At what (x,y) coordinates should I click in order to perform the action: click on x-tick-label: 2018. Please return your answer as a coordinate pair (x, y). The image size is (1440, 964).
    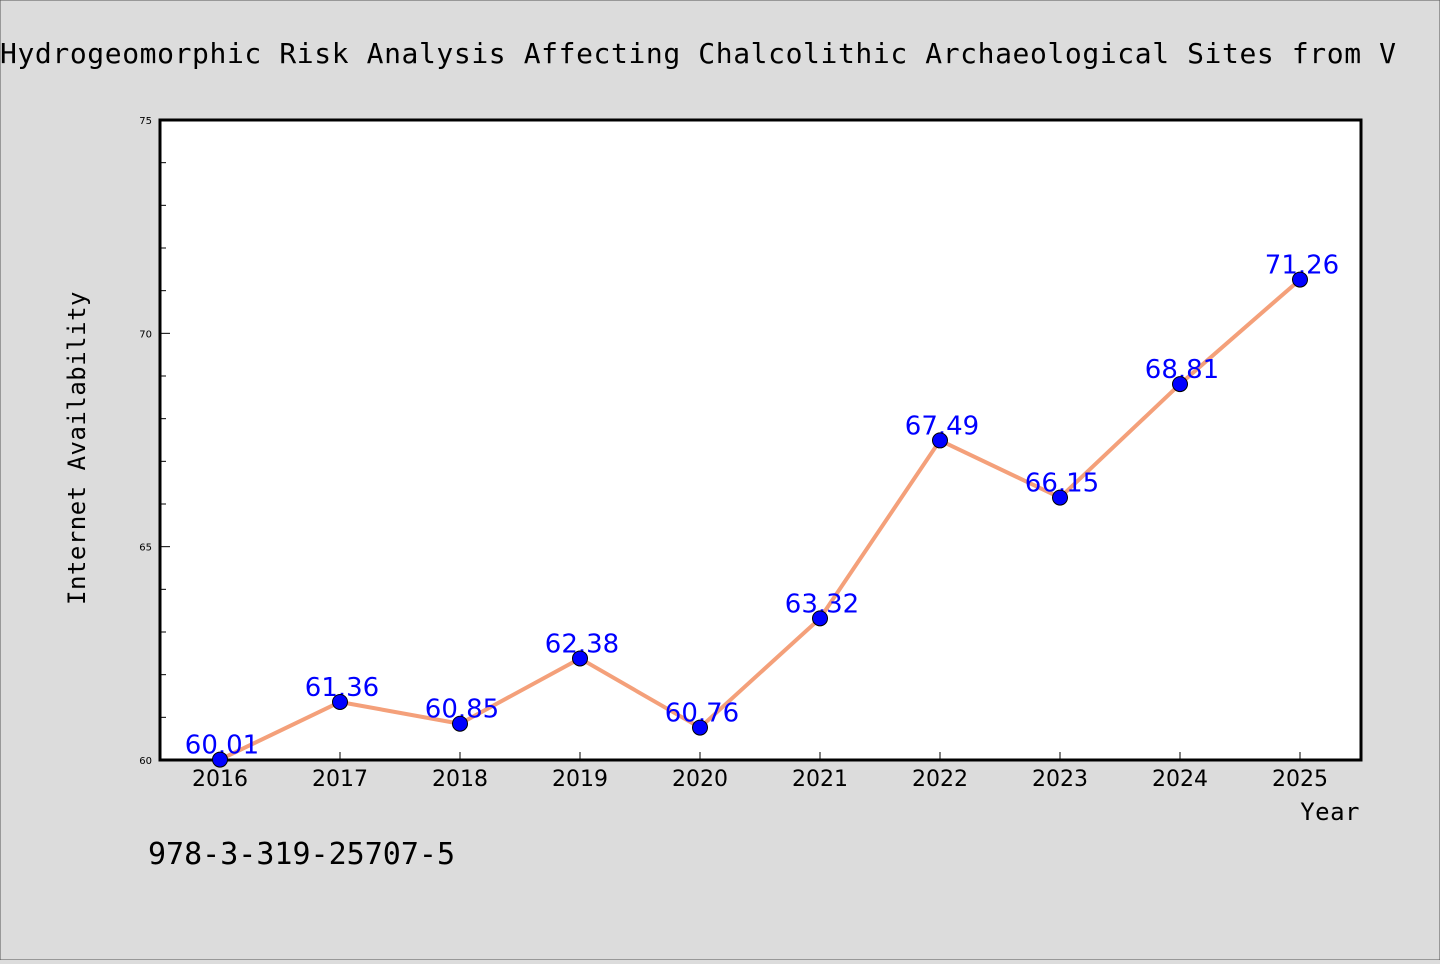
    Looking at the image, I should click on (460, 779).